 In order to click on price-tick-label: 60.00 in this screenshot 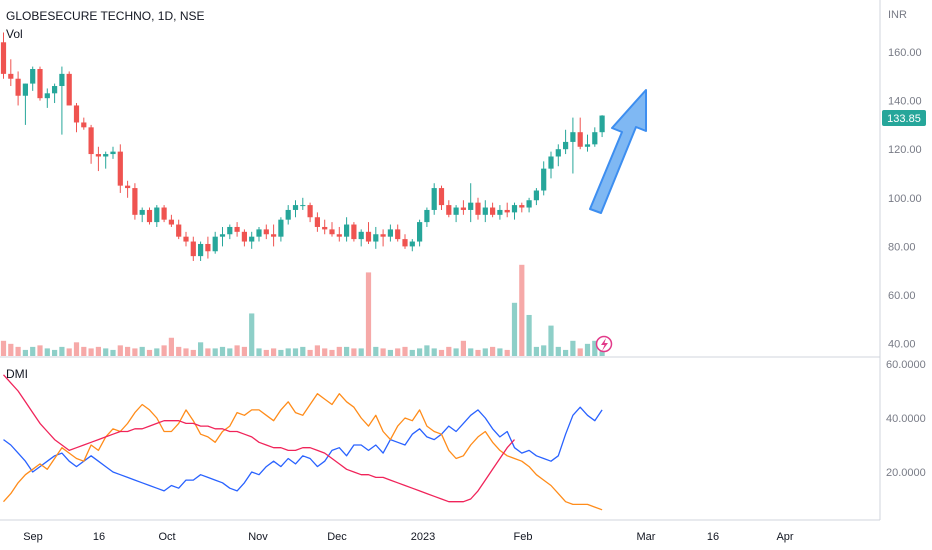, I will do `click(902, 296)`.